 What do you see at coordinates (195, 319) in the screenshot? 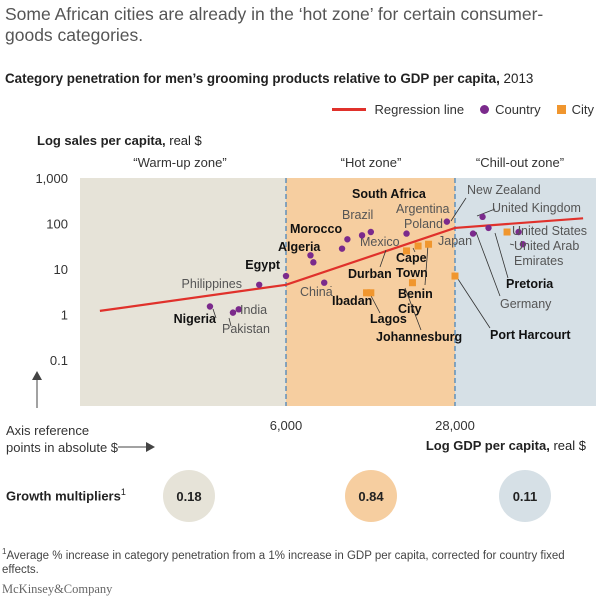
I see `point-label: Nigeria` at bounding box center [195, 319].